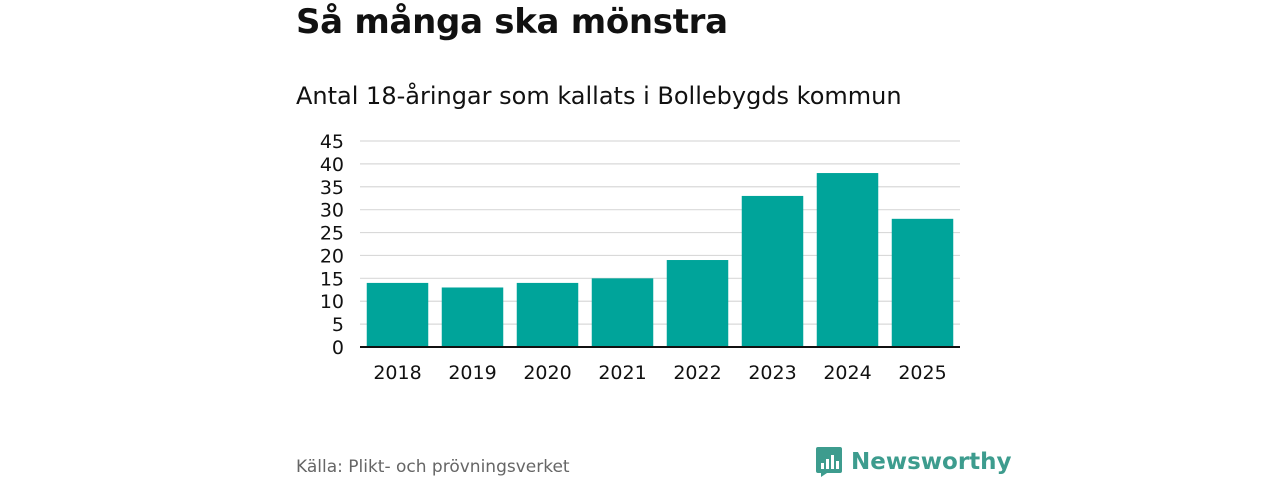 The image size is (1280, 480). What do you see at coordinates (338, 325) in the screenshot?
I see `y-tick-label: 5` at bounding box center [338, 325].